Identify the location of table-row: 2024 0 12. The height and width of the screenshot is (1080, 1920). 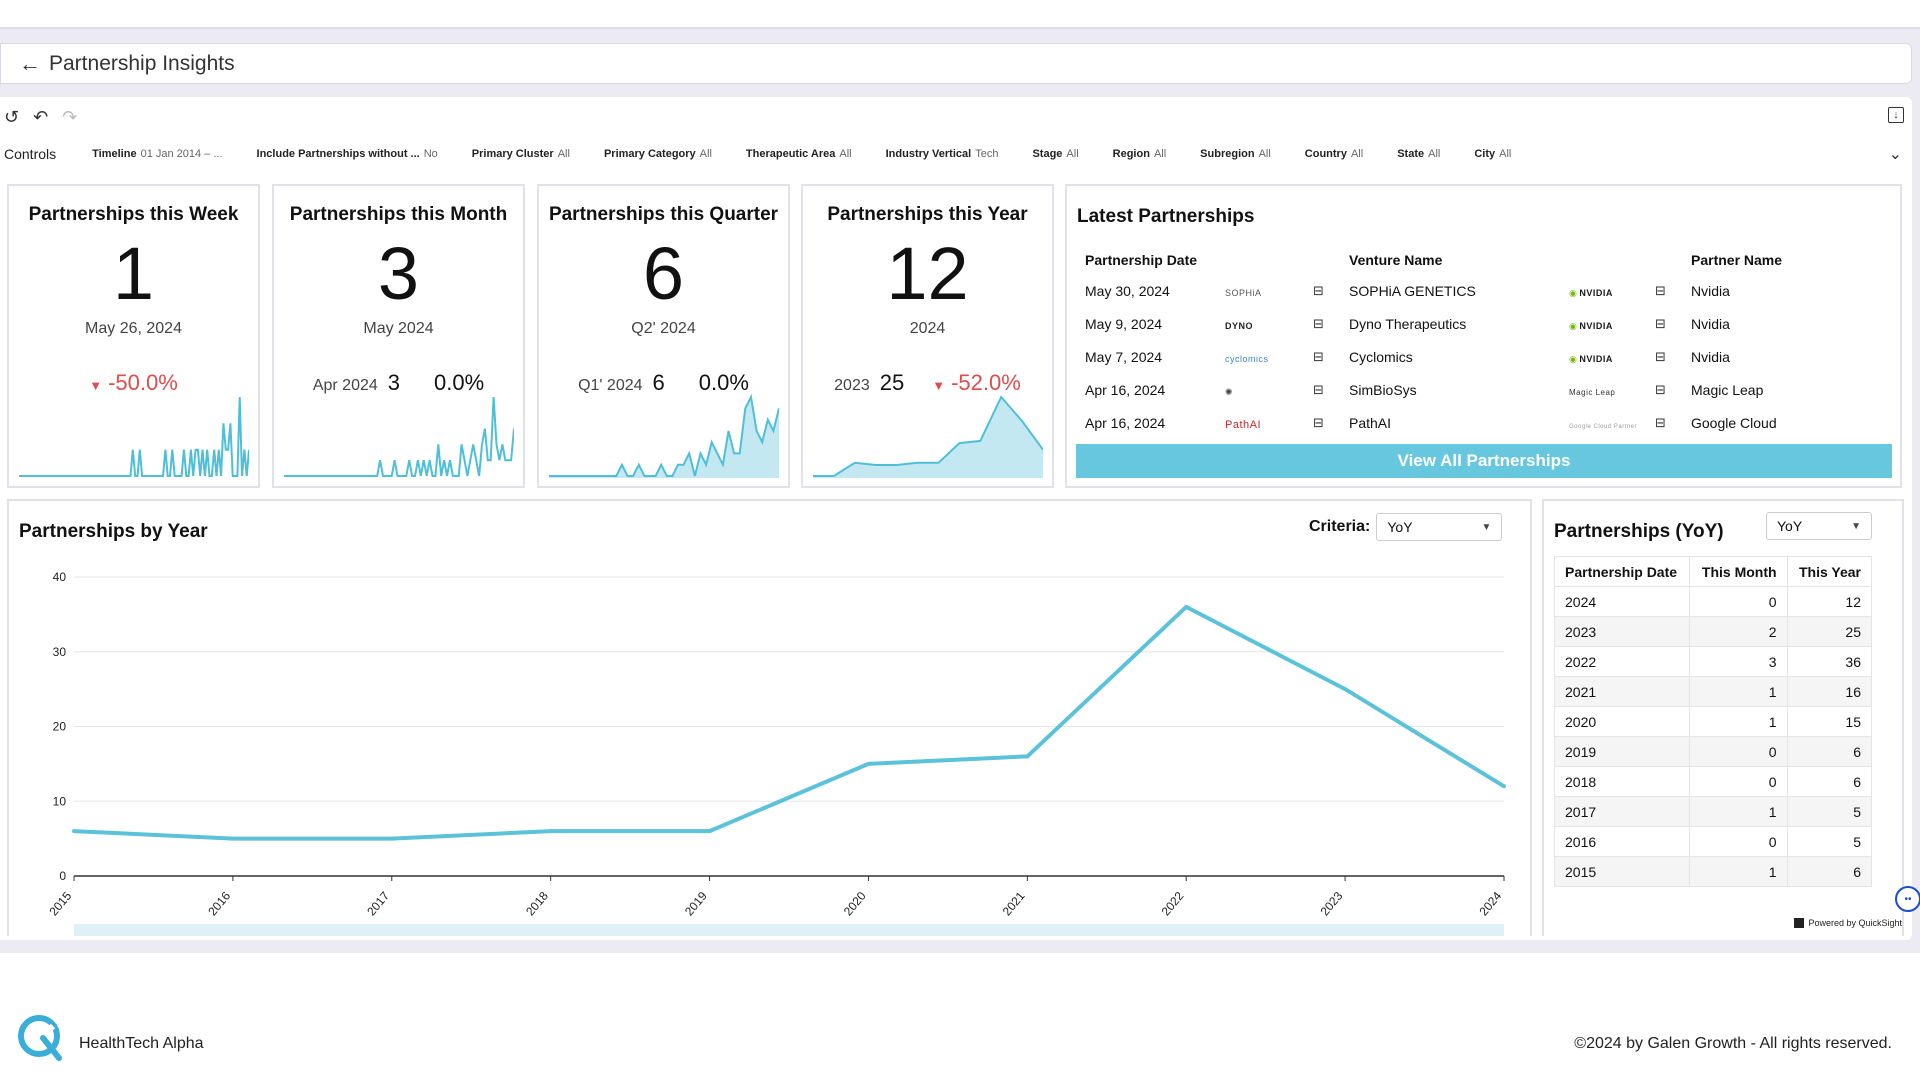
(1713, 601).